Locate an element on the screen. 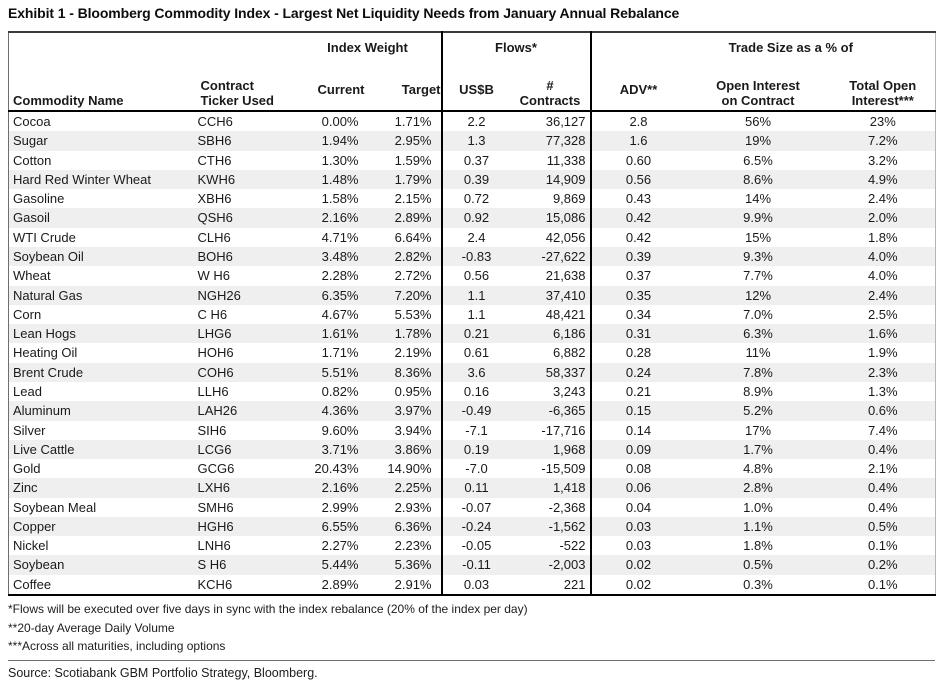  cell-target-weight: 6.36% is located at coordinates (413, 526).